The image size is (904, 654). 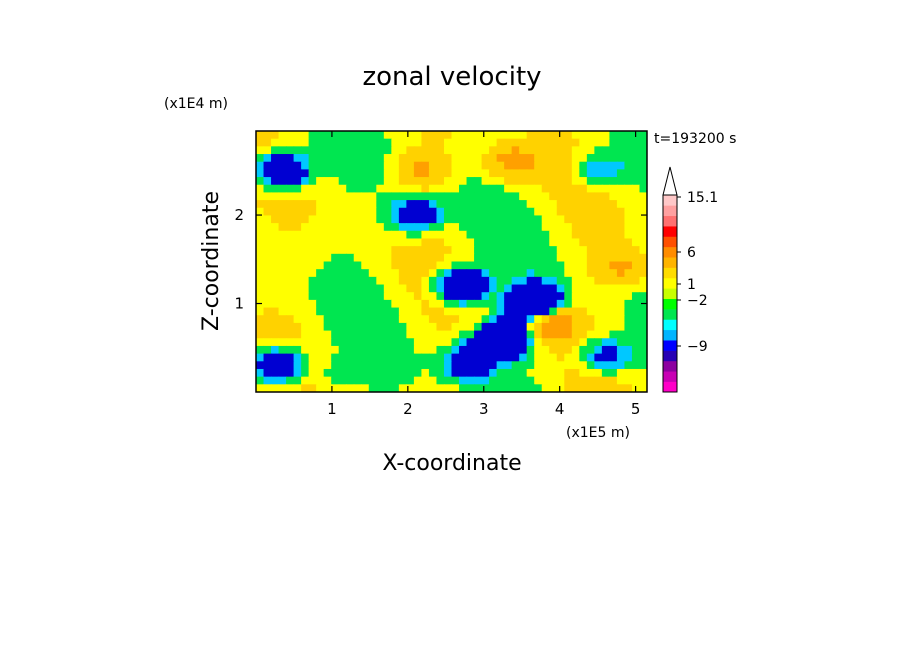 What do you see at coordinates (484, 409) in the screenshot?
I see `x-tick-label: 3` at bounding box center [484, 409].